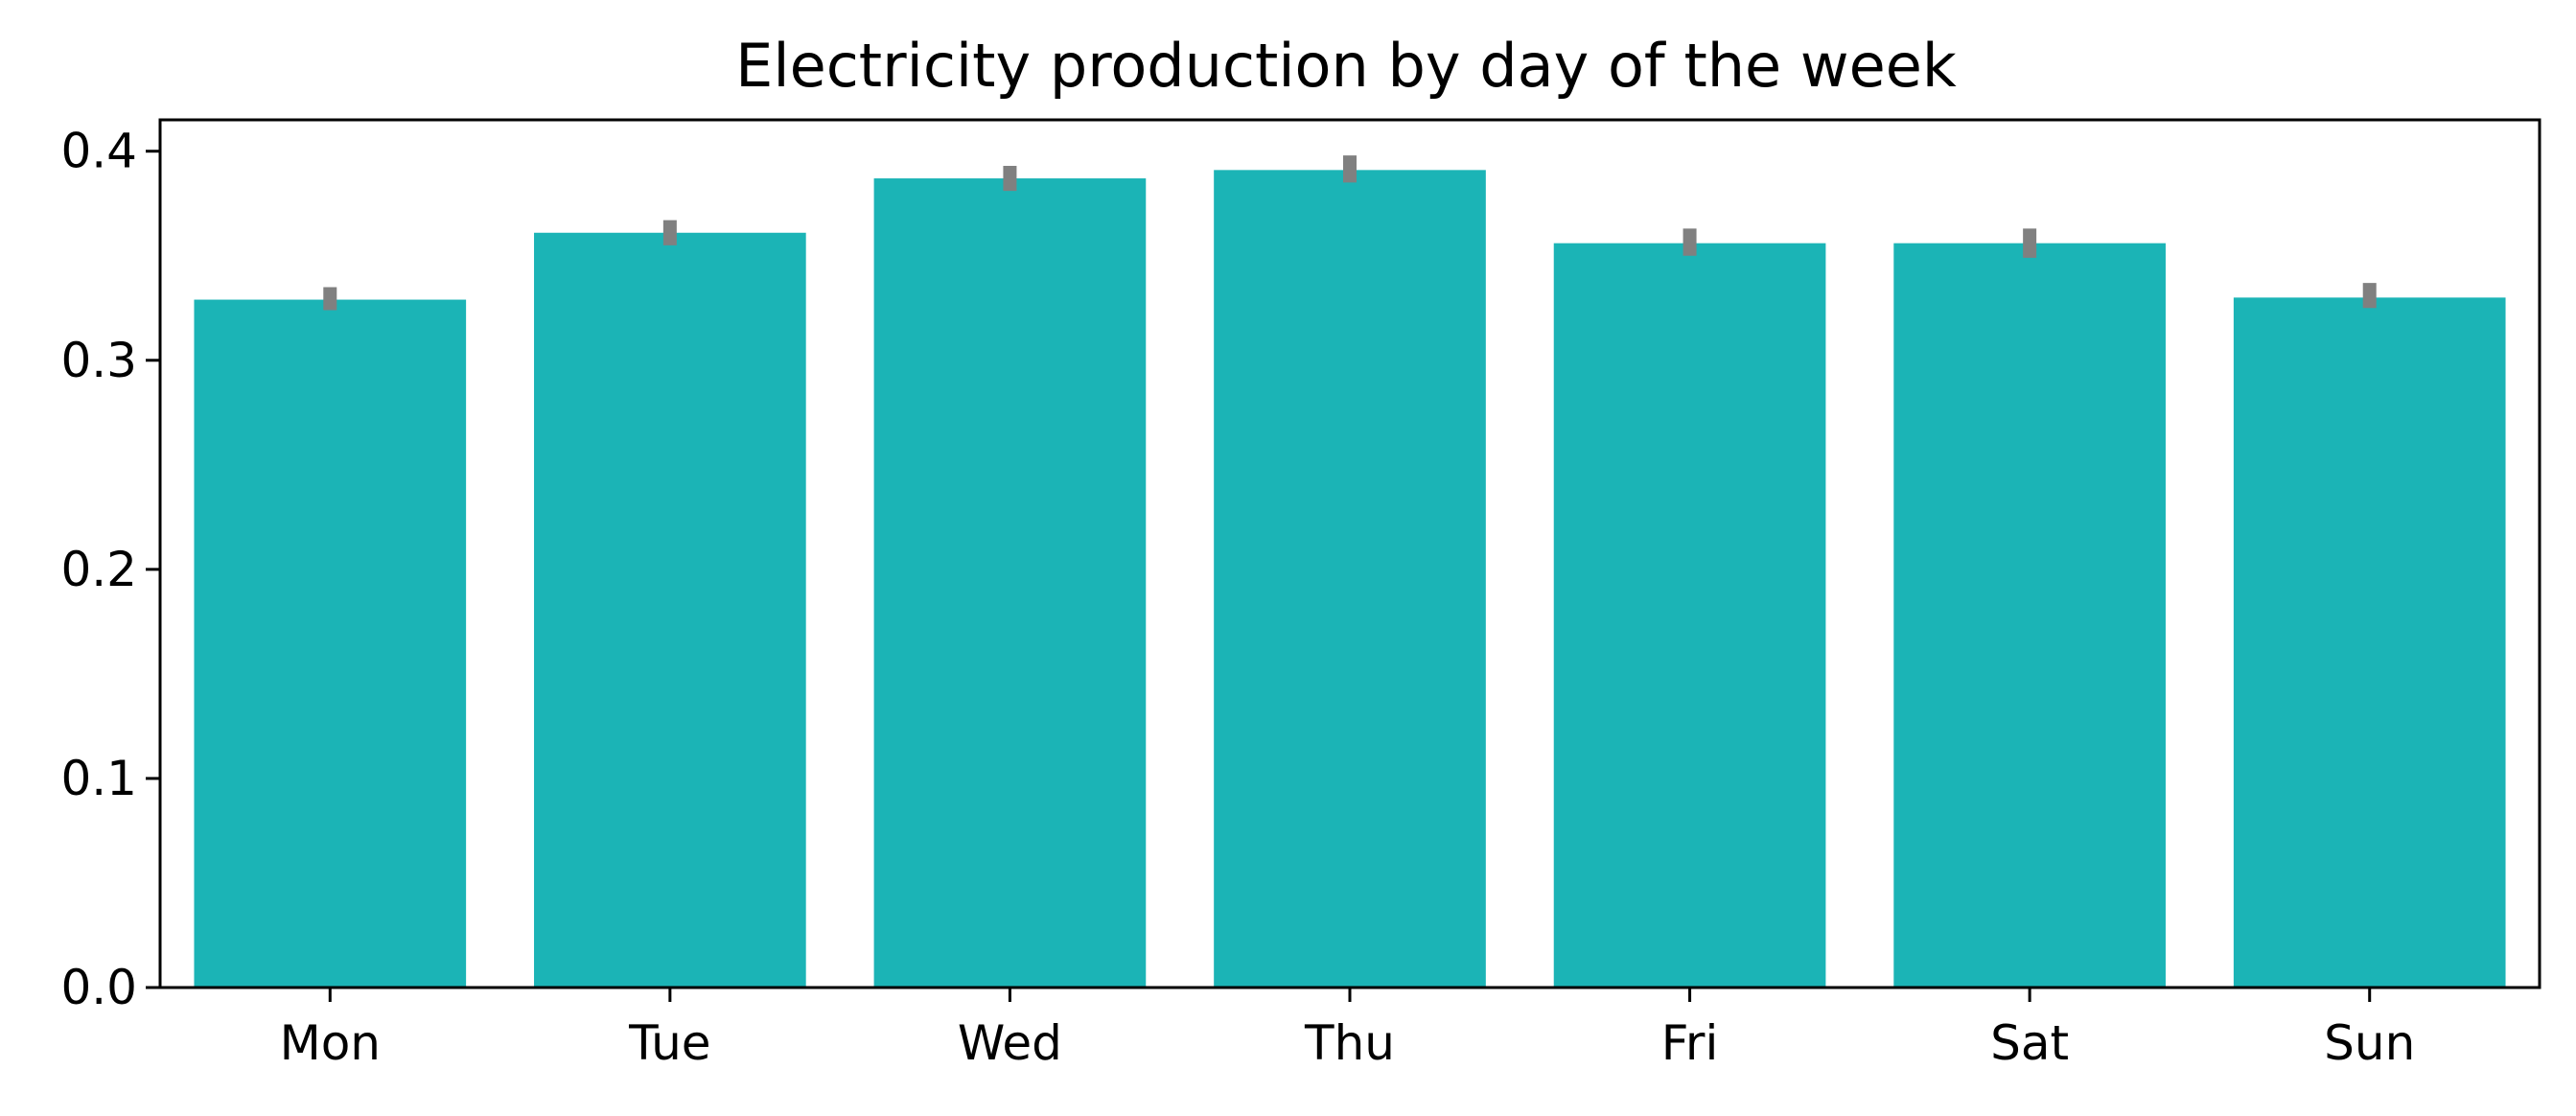  I want to click on x-tick-label-sun: Sun, so click(2370, 1043).